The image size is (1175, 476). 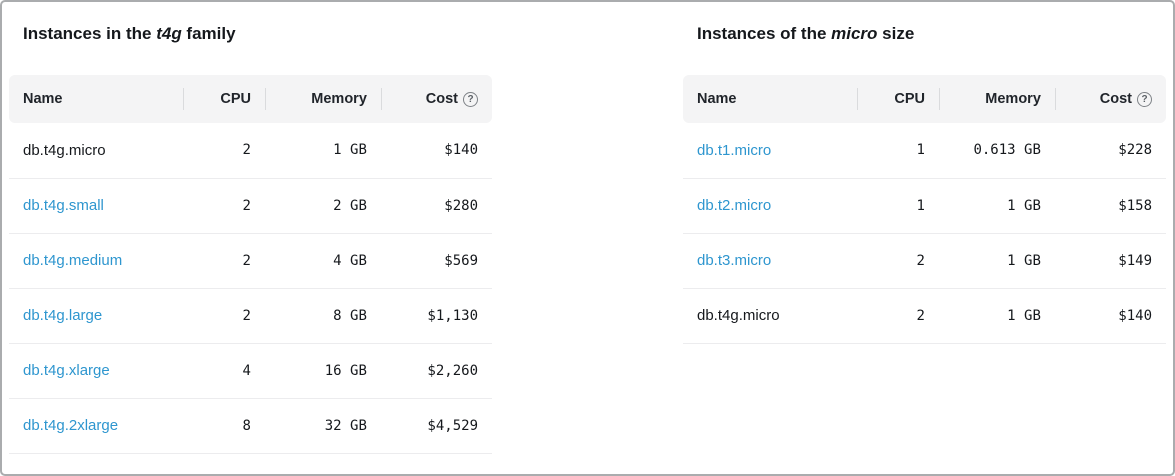 What do you see at coordinates (1110, 206) in the screenshot?
I see `cost-value: $158` at bounding box center [1110, 206].